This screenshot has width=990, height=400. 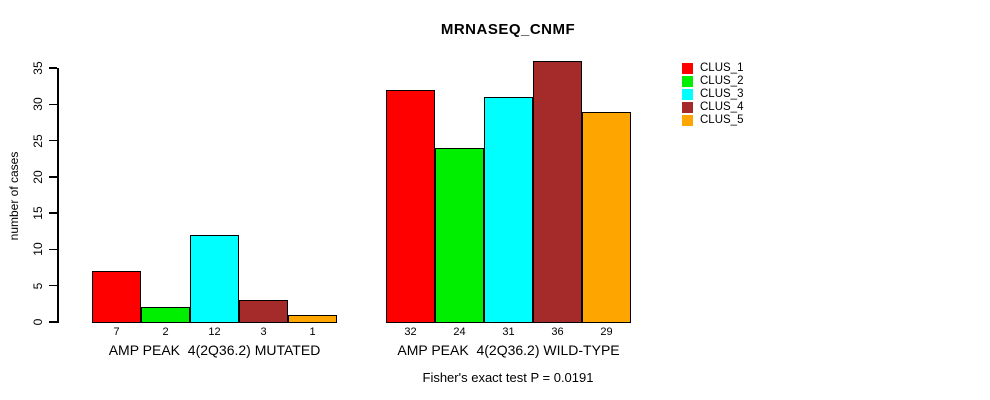 I want to click on legend-row-clus-5: CLUS_5, so click(x=727, y=120).